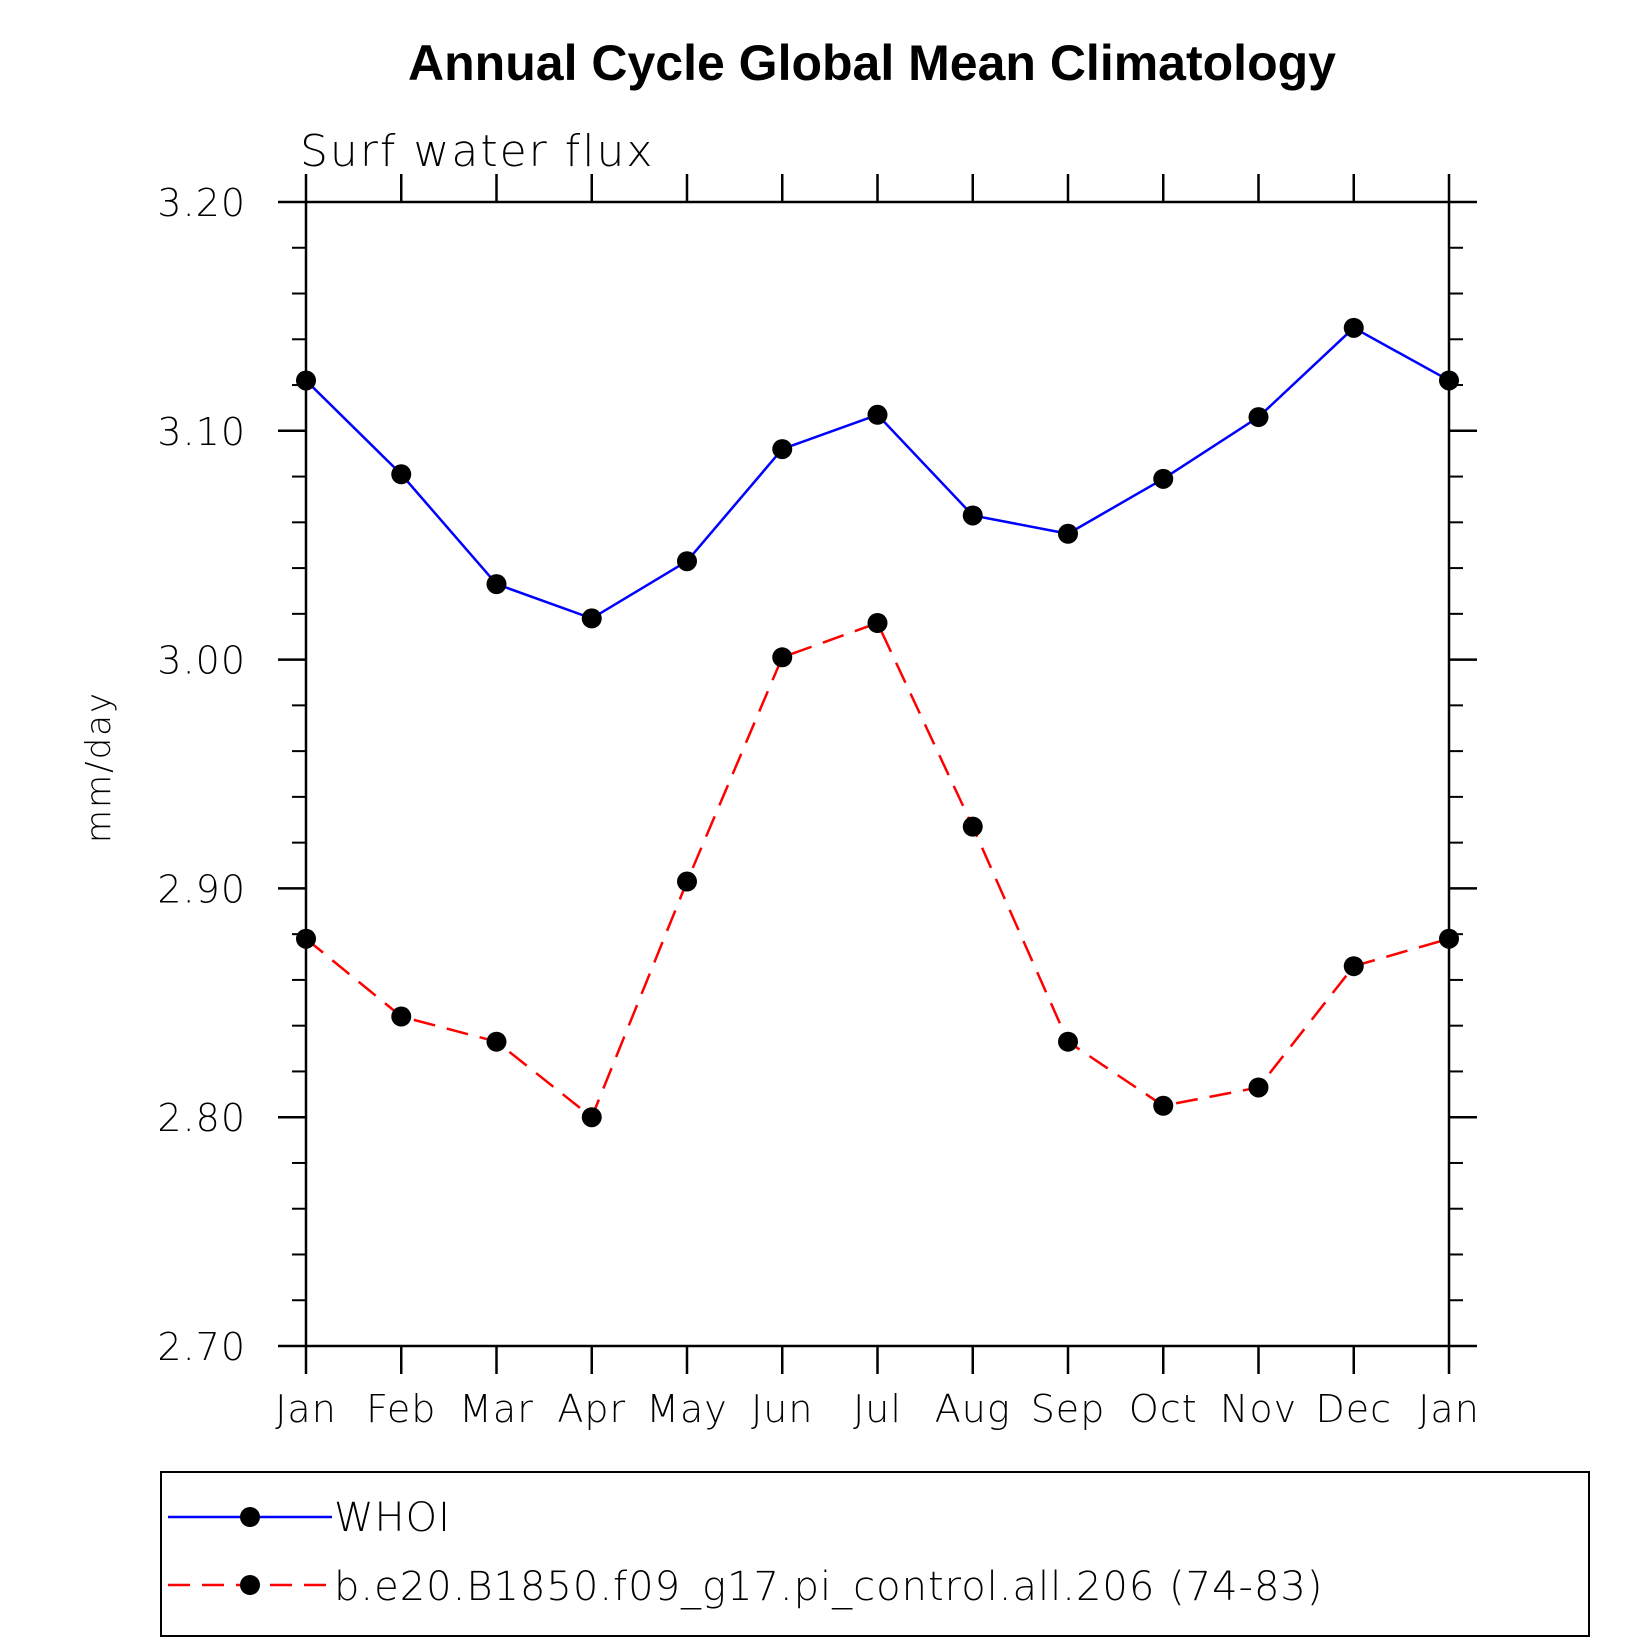  Describe the element at coordinates (973, 1409) in the screenshot. I see `x-tick-label: Aug` at that location.